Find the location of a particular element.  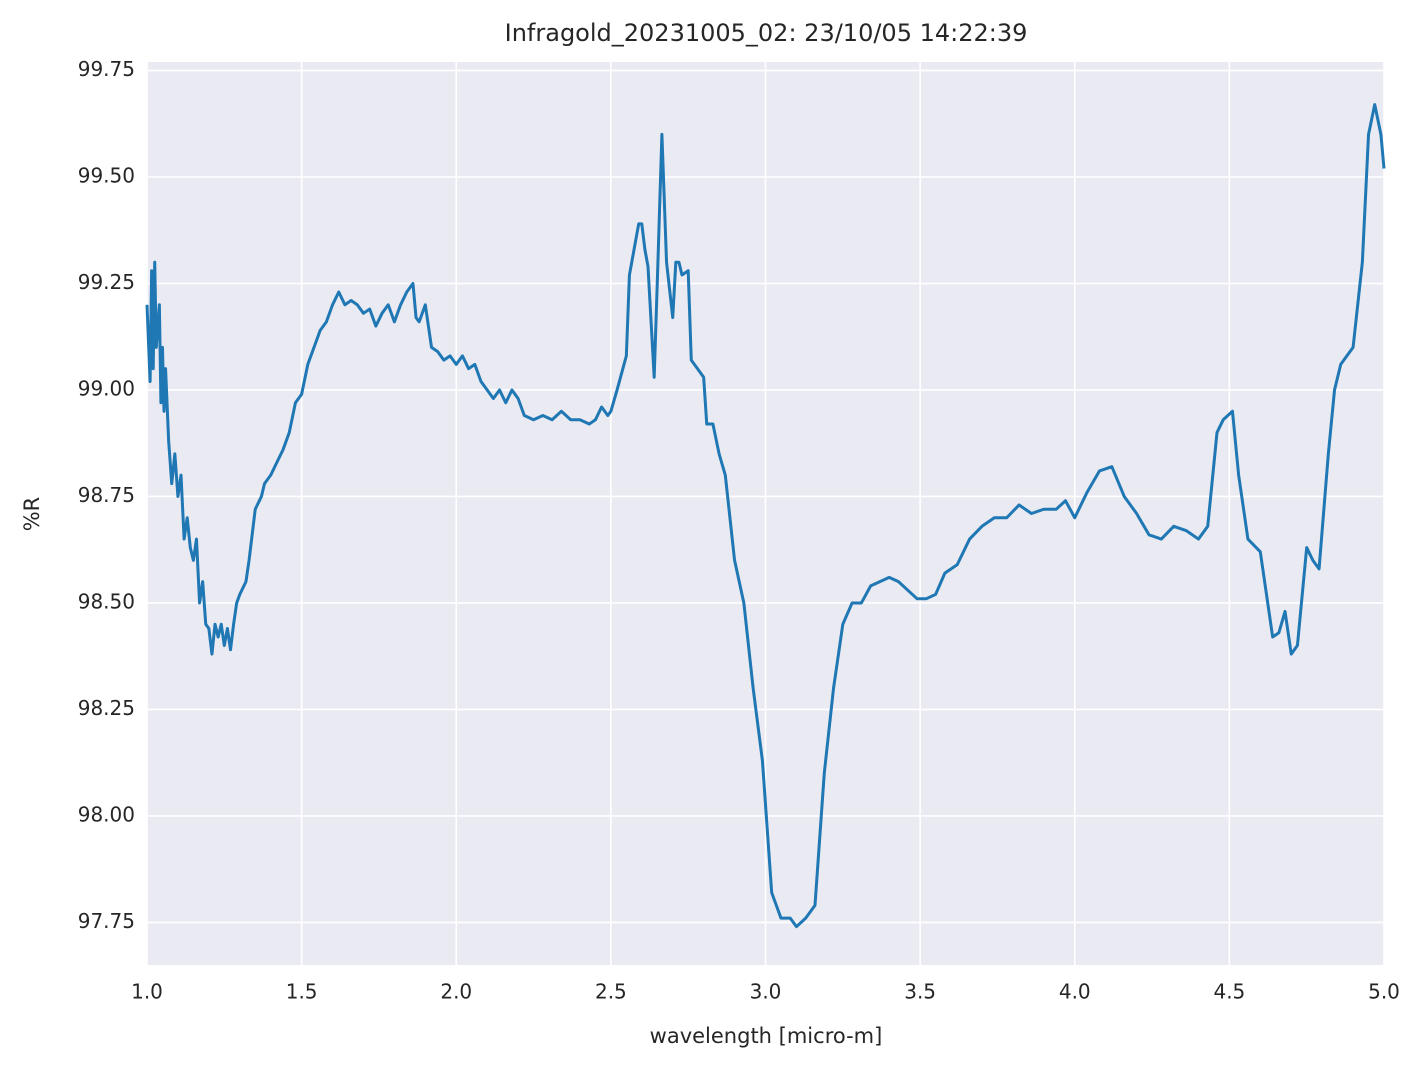

y-tick-label: 98.00 is located at coordinates (106, 814).